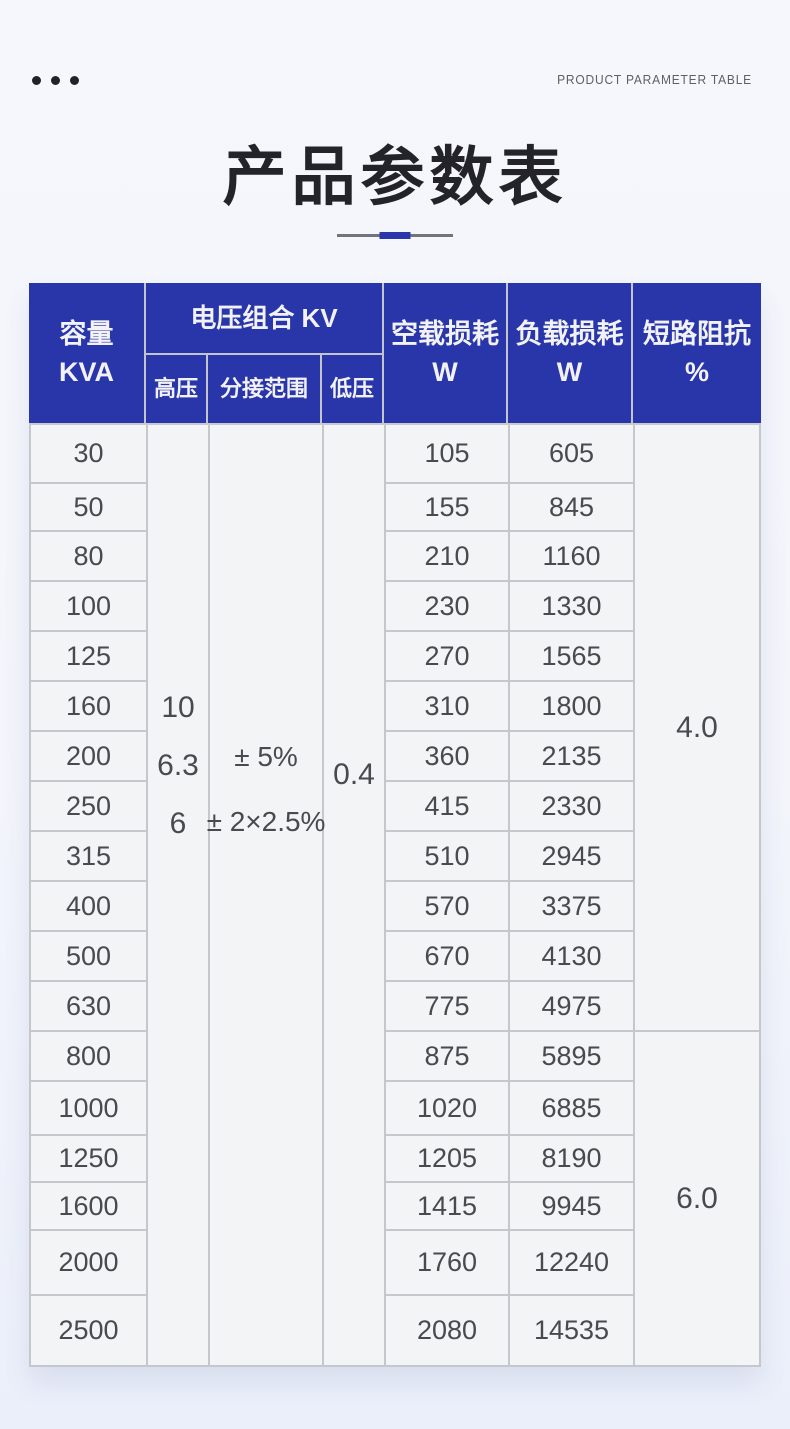 The height and width of the screenshot is (1429, 790). Describe the element at coordinates (697, 728) in the screenshot. I see `impedance-cell-top: 4.0` at that location.